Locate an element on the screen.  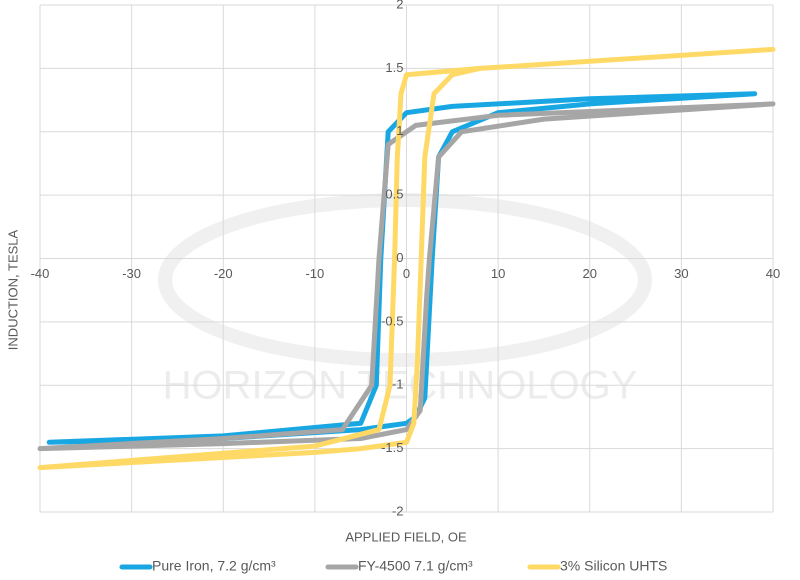
y-tick-label: 1.5 is located at coordinates (394, 67).